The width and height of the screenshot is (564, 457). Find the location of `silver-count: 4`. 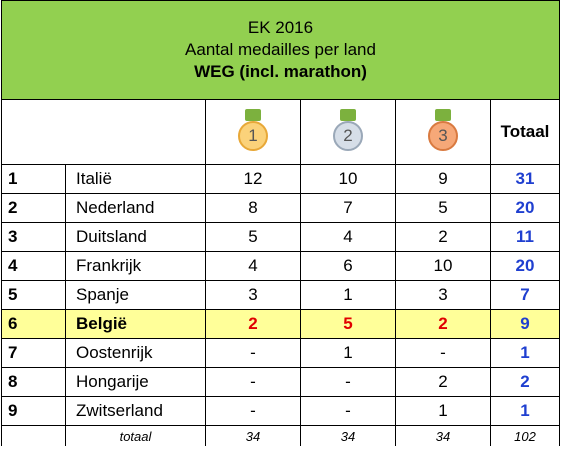

silver-count: 4 is located at coordinates (348, 237).